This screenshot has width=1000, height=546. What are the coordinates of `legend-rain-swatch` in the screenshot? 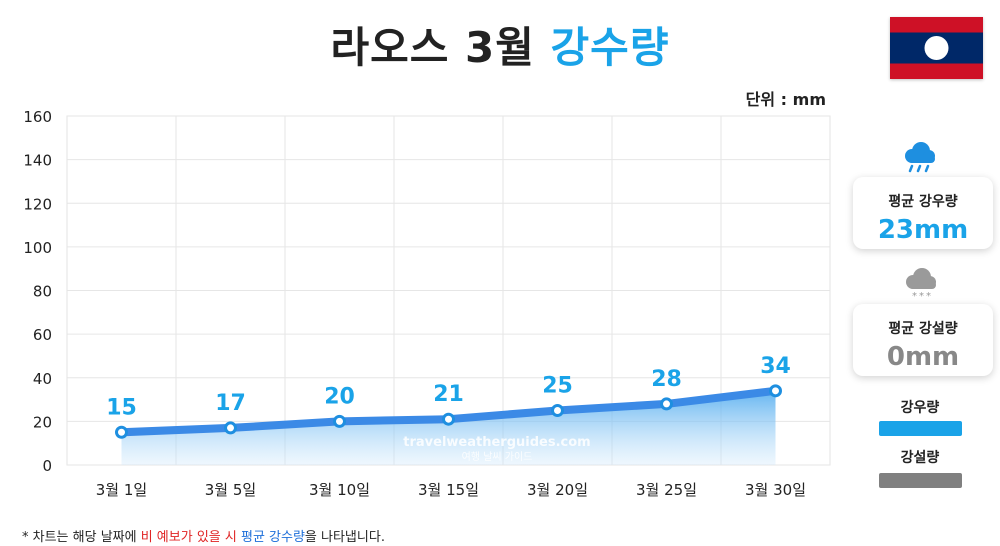 It's located at (920, 428).